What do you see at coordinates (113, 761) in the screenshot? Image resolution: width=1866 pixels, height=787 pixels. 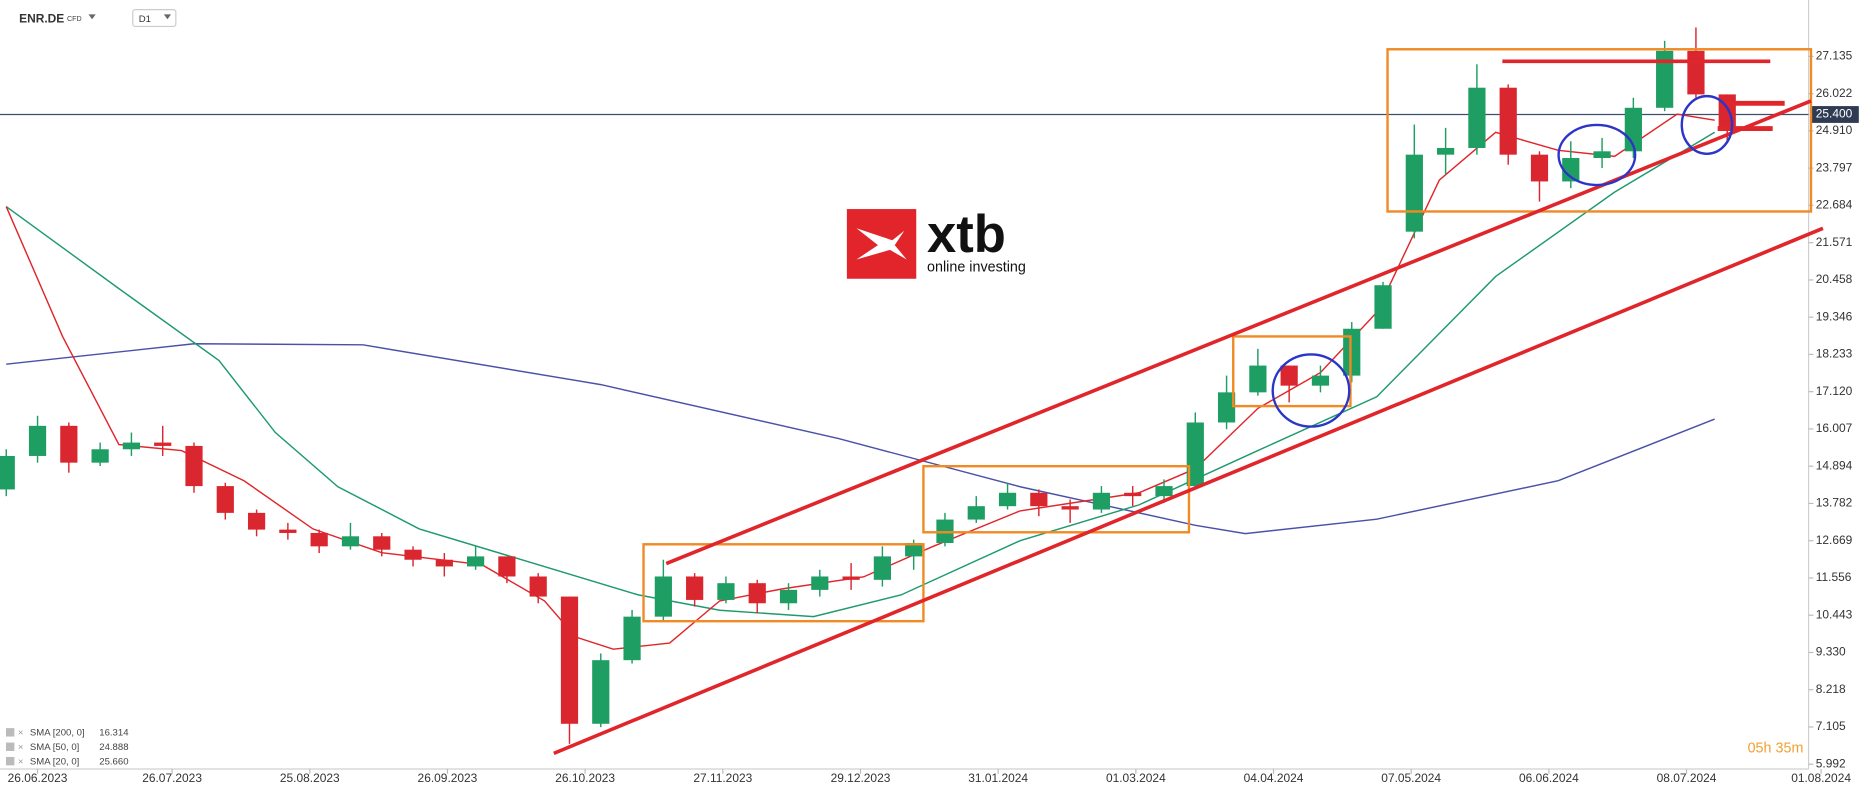 I see `legend-value: 25.660` at bounding box center [113, 761].